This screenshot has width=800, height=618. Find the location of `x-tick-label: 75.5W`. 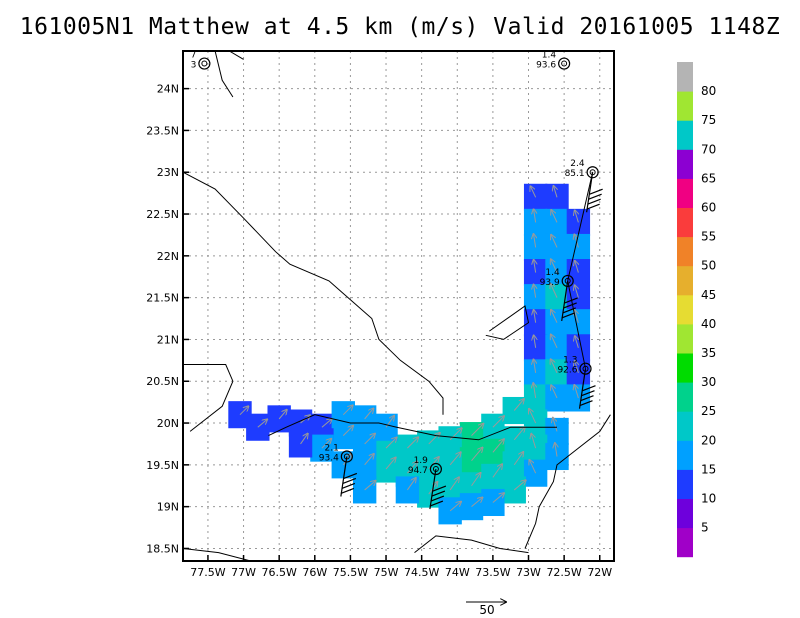

x-tick-label: 75.5W is located at coordinates (350, 572).